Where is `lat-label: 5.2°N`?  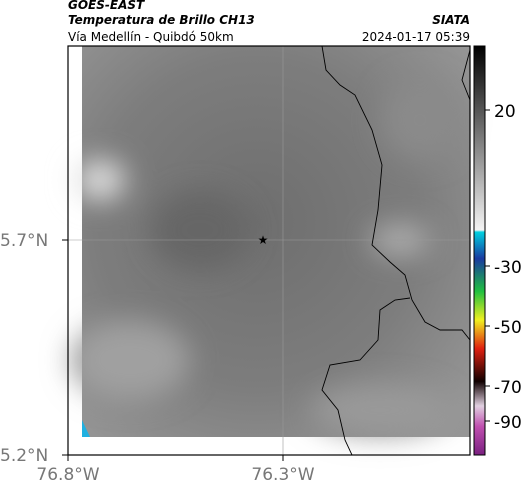
lat-label: 5.2°N is located at coordinates (24, 456).